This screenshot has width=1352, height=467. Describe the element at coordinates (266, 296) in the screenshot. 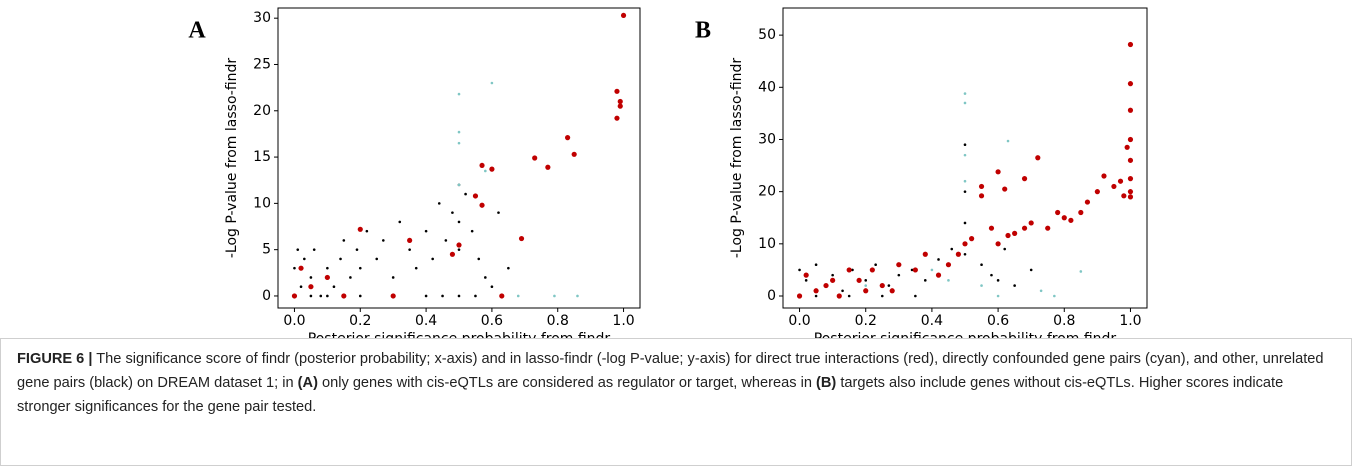

I see `y-tick-label: 0` at that location.